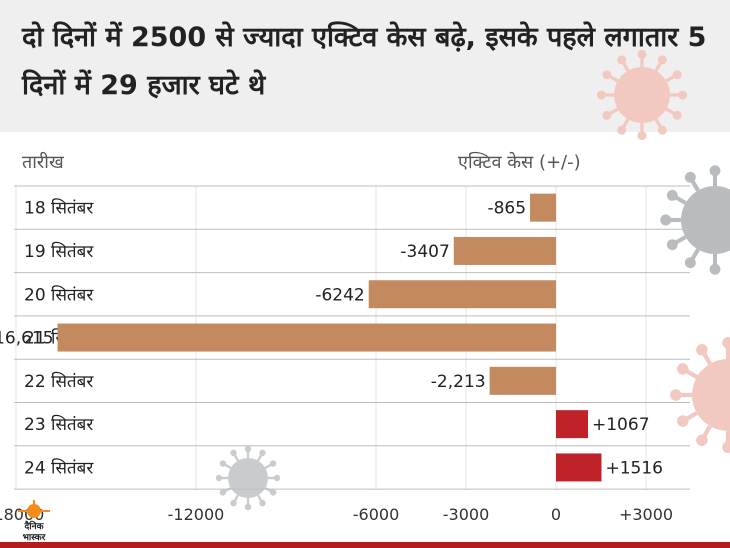 The width and height of the screenshot is (730, 548). Describe the element at coordinates (458, 382) in the screenshot. I see `value-label: -2,213` at that location.